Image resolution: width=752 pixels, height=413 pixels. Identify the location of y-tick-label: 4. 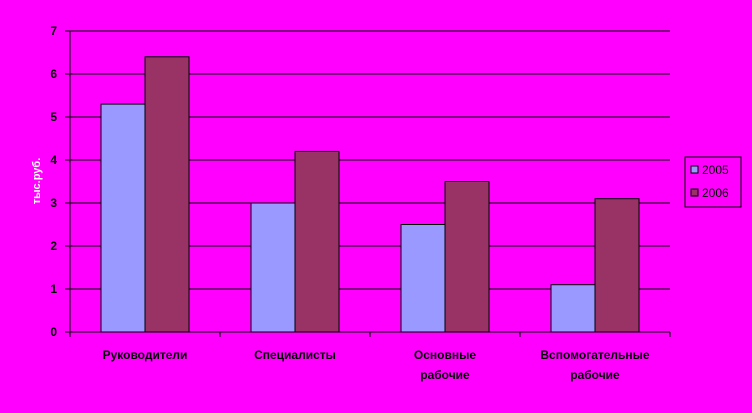
(53, 160).